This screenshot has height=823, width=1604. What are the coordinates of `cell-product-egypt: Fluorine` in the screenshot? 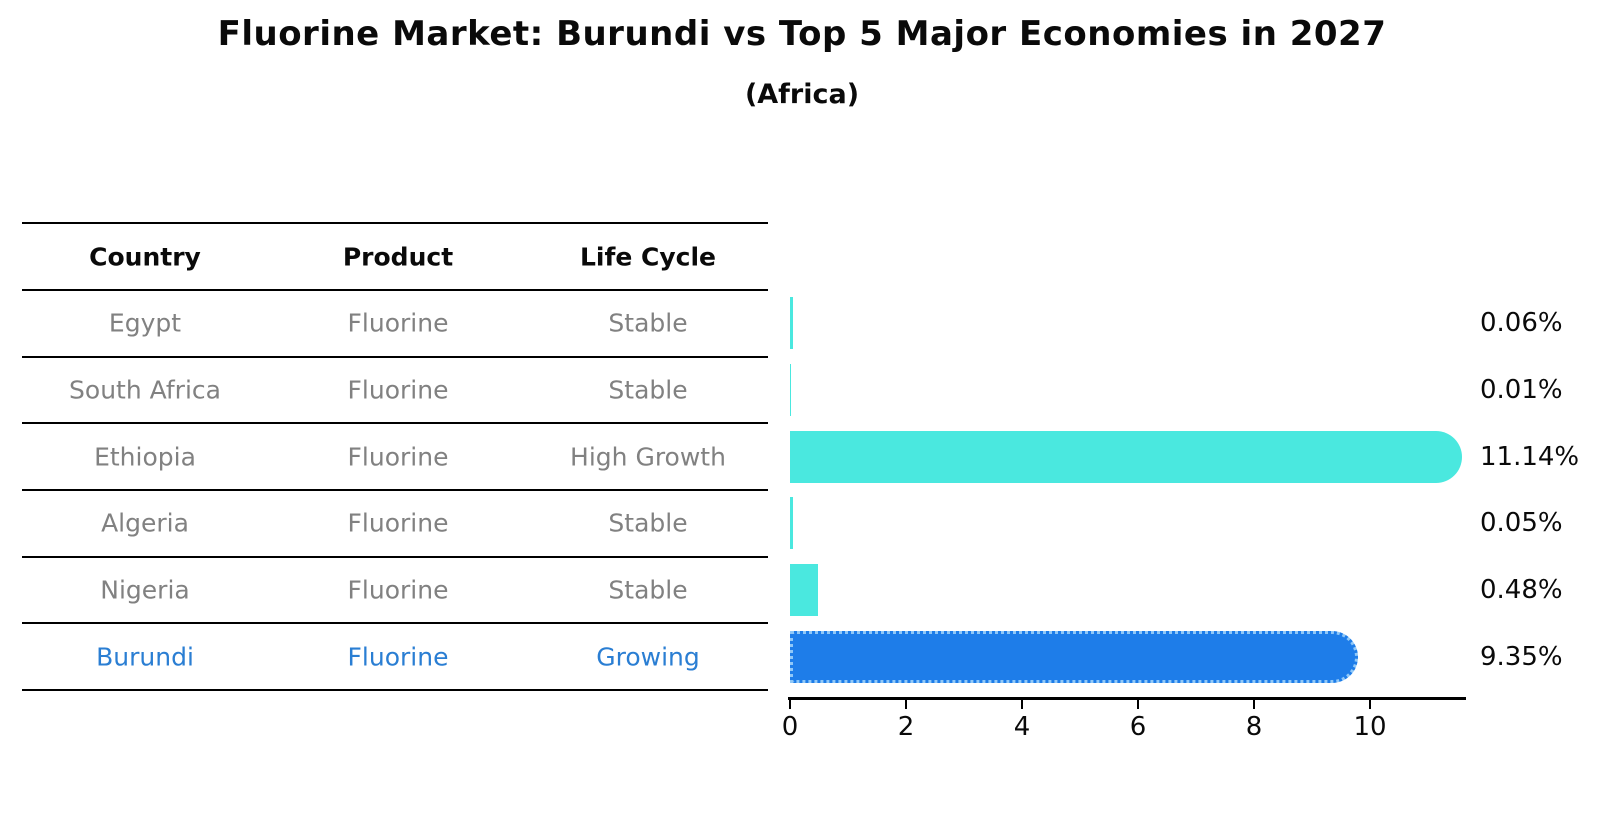 It's located at (398, 323).